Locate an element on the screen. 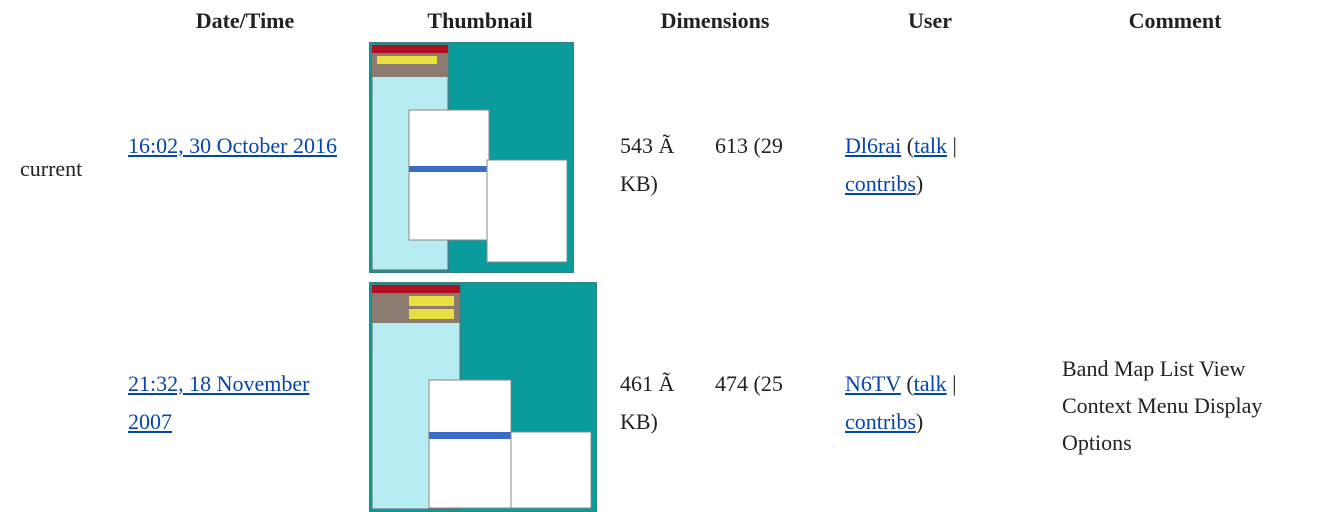 This screenshot has width=1322, height=512. date-cell: 16:02, 30 October 2016 is located at coordinates (243, 146).